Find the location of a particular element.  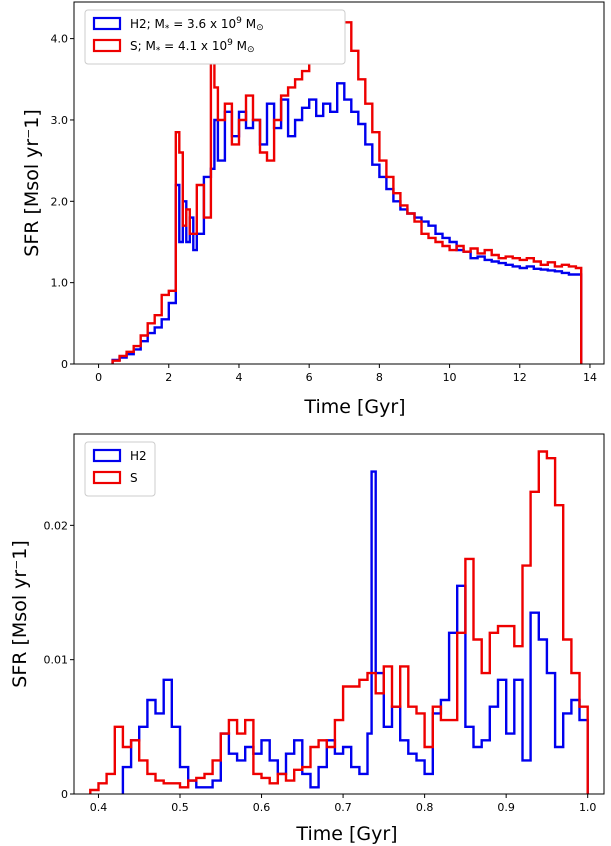

legend-label-s: S; M* = 4.1 x 109 M⊙ is located at coordinates (192, 47).